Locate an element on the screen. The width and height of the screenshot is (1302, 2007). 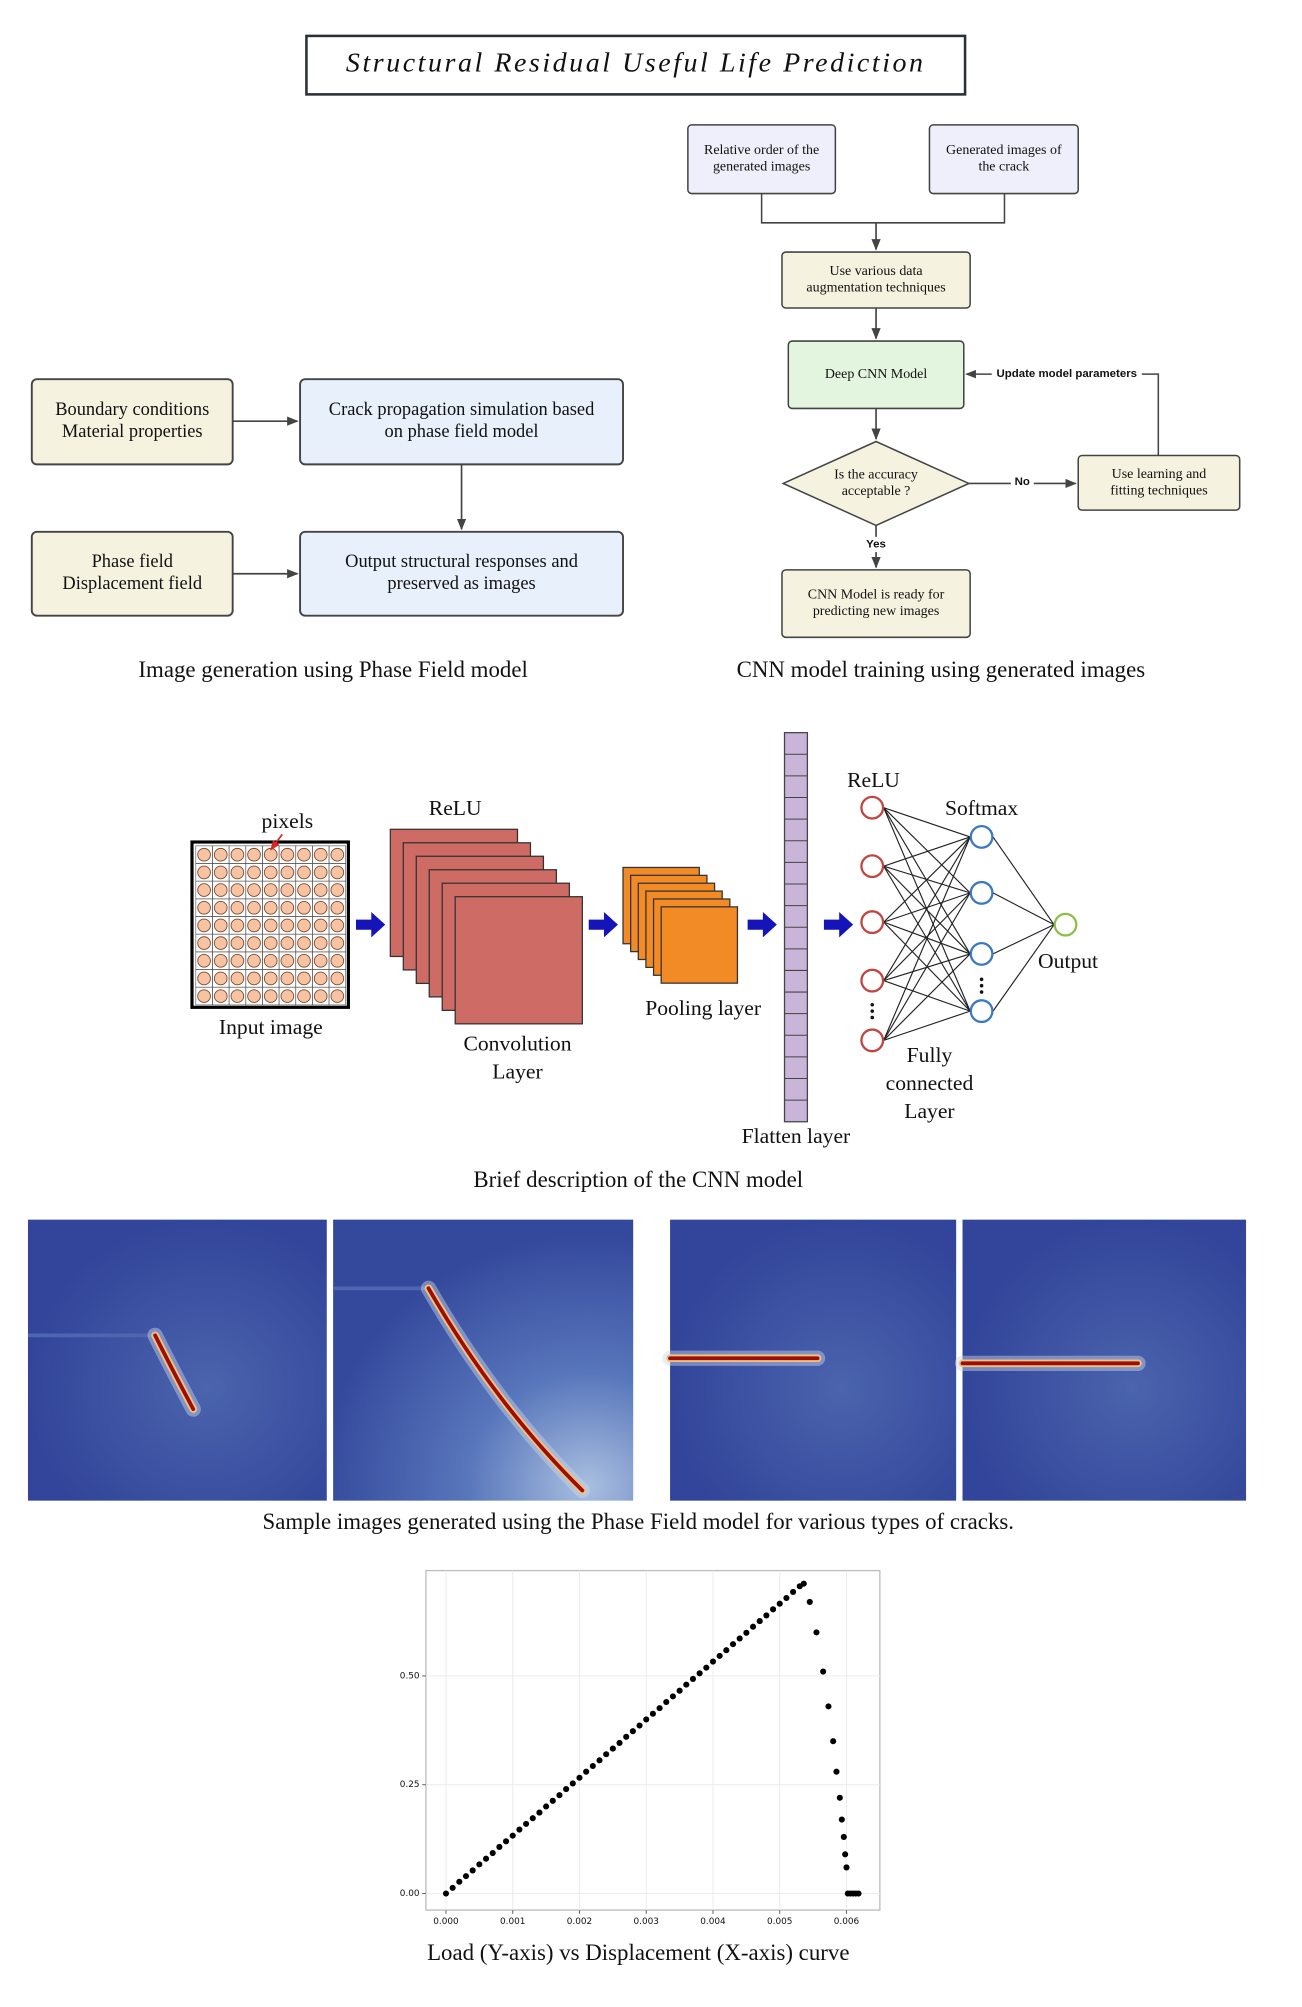
flow-box-text: Generated images of is located at coordinates (1004, 150).